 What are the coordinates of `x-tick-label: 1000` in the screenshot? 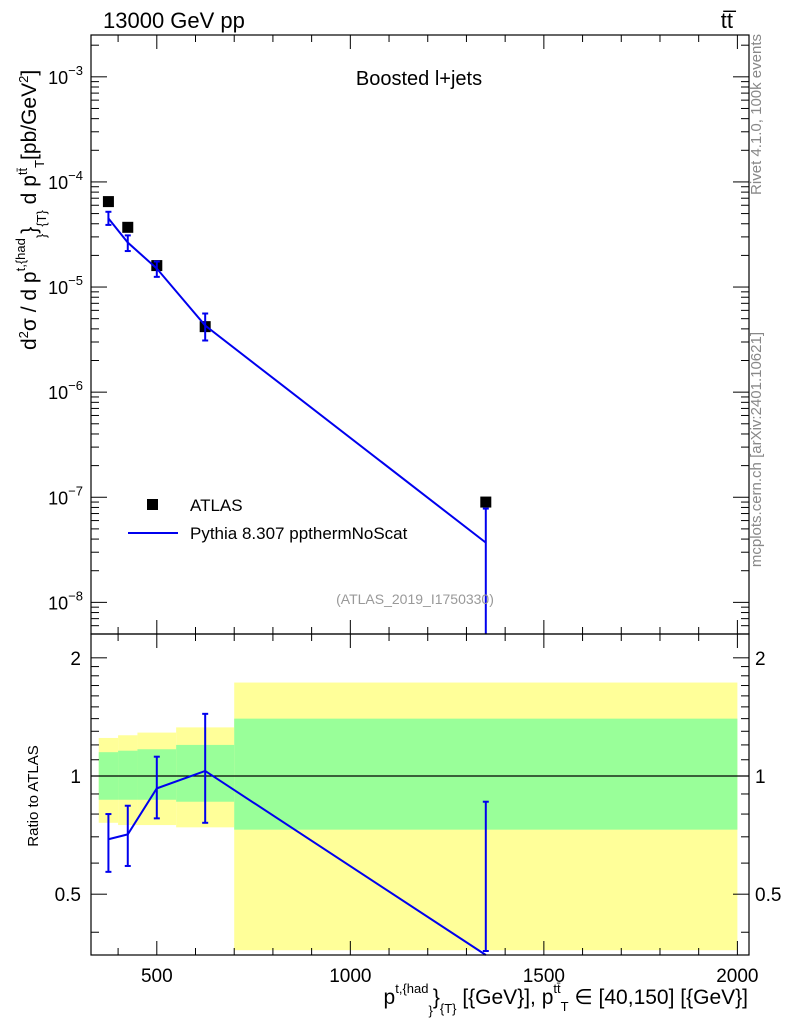 It's located at (350, 976).